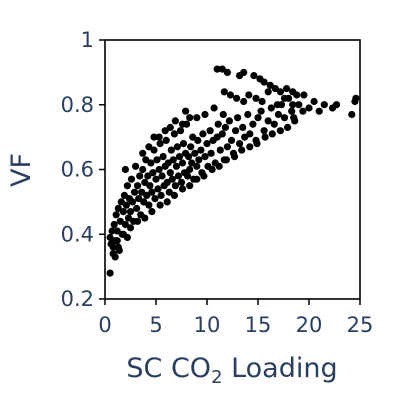 This screenshot has height=400, width=400. I want to click on x-axis-title: SC CO2 Loading, so click(231, 370).